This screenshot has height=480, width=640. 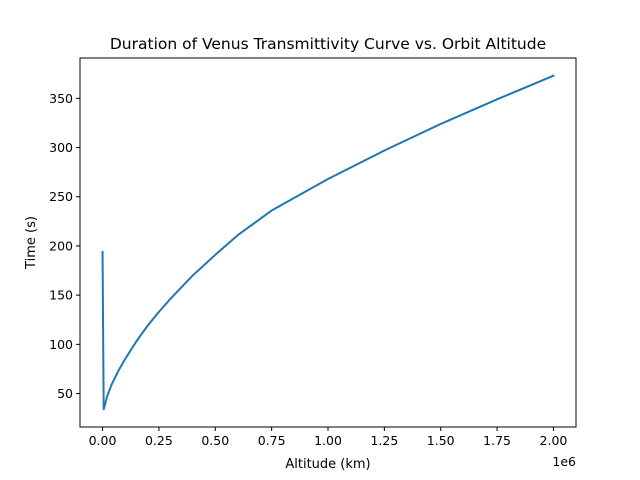 I want to click on y-tick-label: 200, so click(x=61, y=245).